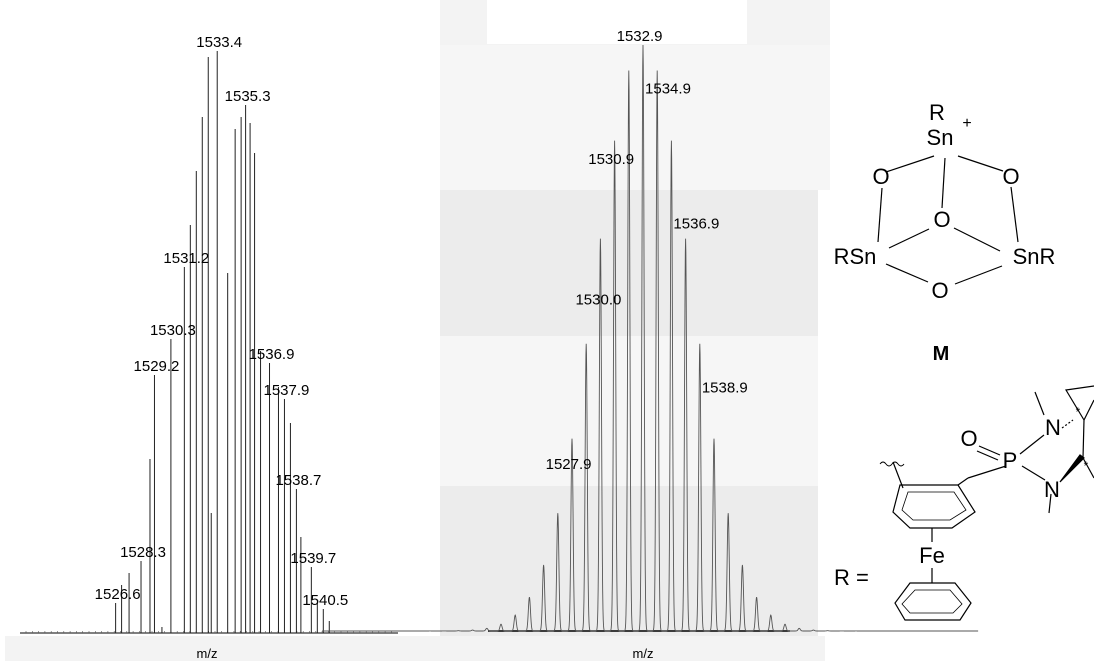 The height and width of the screenshot is (661, 1094). I want to click on tin-right: SnR, so click(1034, 256).